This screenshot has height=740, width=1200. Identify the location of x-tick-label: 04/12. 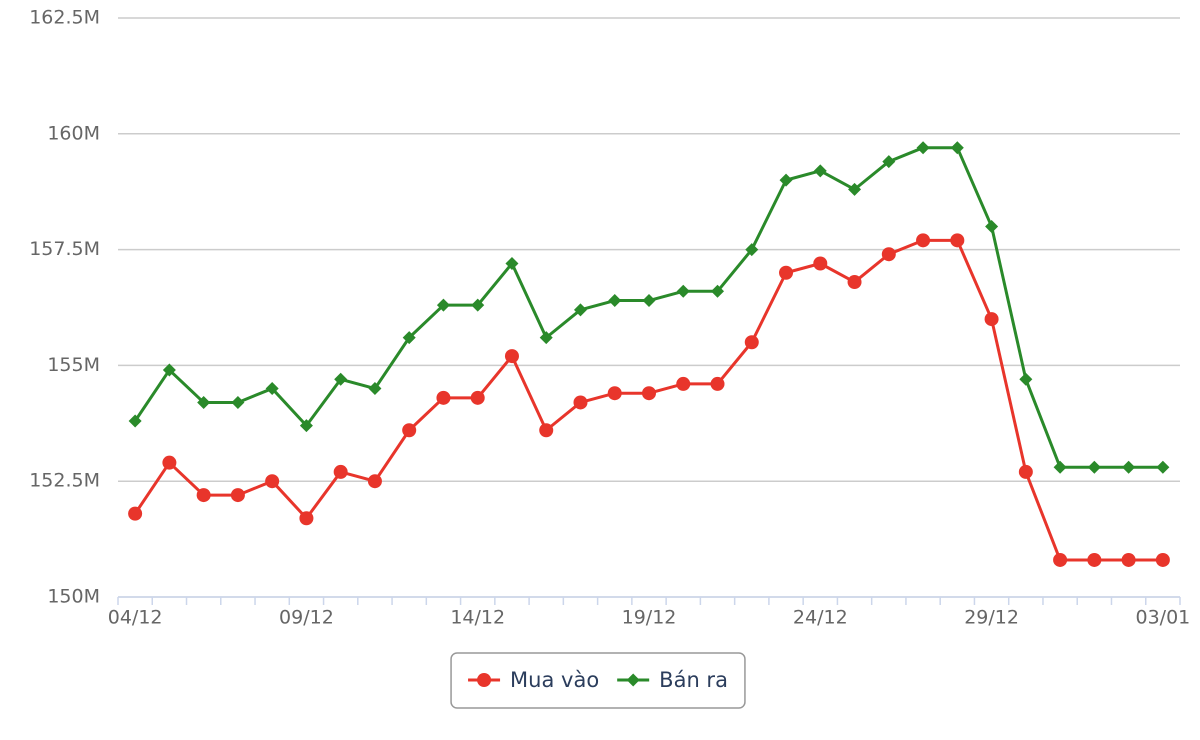
(135, 618).